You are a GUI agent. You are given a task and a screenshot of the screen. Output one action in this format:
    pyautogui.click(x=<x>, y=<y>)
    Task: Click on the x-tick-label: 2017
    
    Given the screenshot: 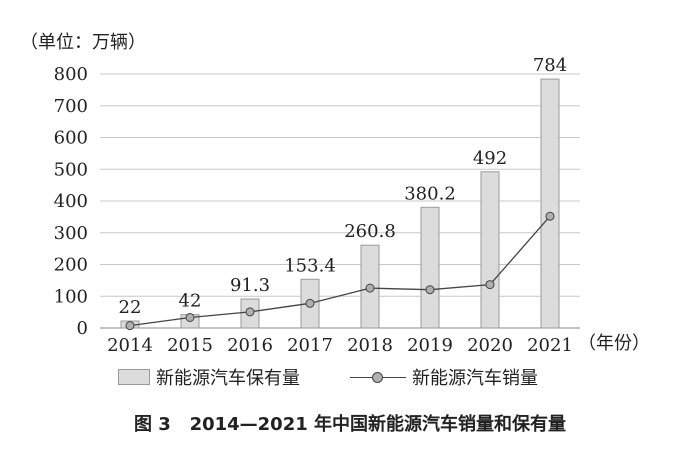 What is the action you would take?
    pyautogui.click(x=310, y=345)
    